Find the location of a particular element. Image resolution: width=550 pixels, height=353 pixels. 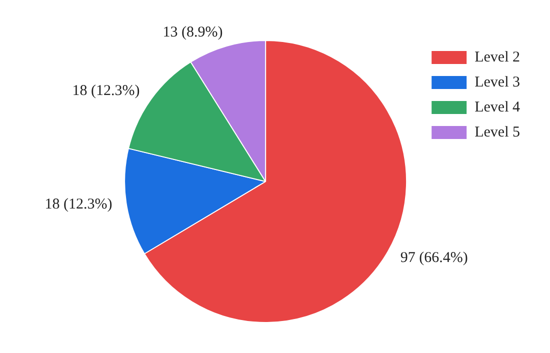

data-label: 97 (66.4%) is located at coordinates (434, 258).